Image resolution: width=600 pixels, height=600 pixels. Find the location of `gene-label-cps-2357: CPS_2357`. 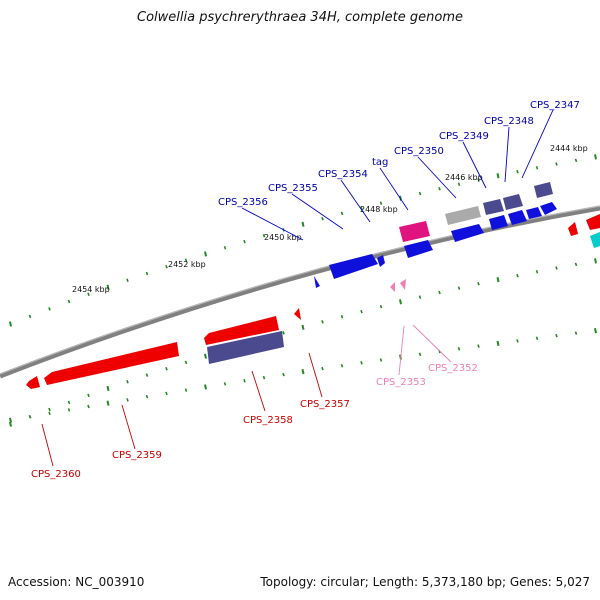

gene-label-cps-2357: CPS_2357 is located at coordinates (325, 404).